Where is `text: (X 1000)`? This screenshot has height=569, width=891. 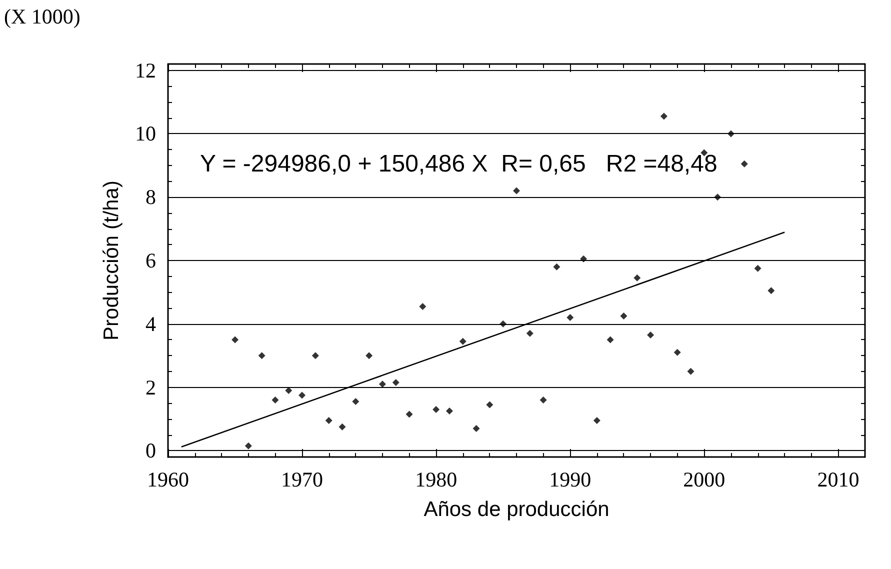
text: (X 1000) is located at coordinates (42, 16).